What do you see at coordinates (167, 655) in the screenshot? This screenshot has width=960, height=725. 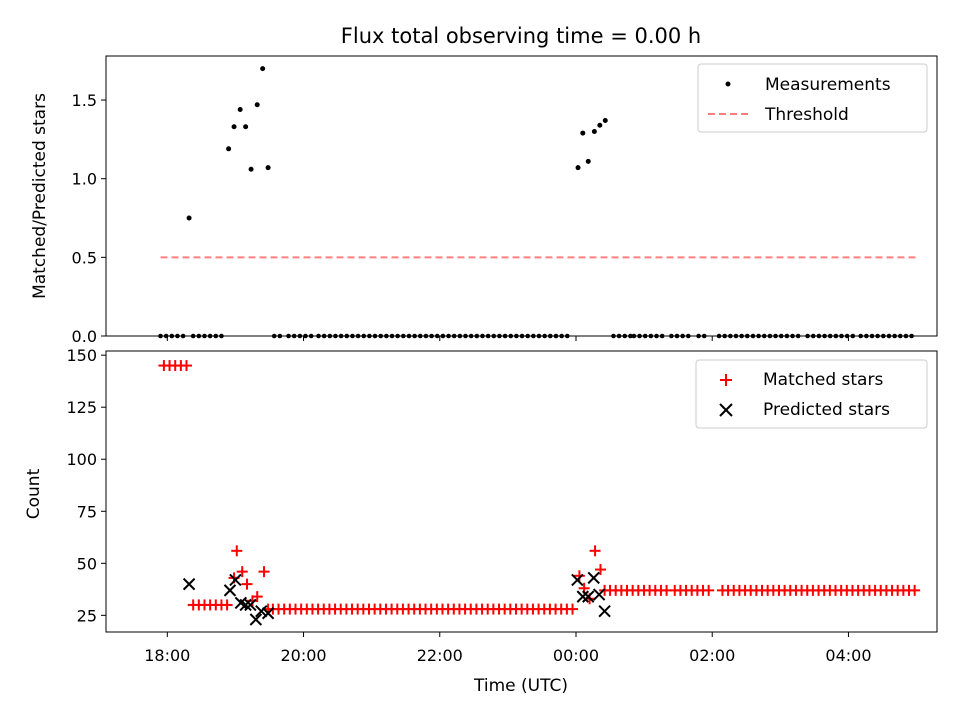 I see `x-tick-label: 18:00` at bounding box center [167, 655].